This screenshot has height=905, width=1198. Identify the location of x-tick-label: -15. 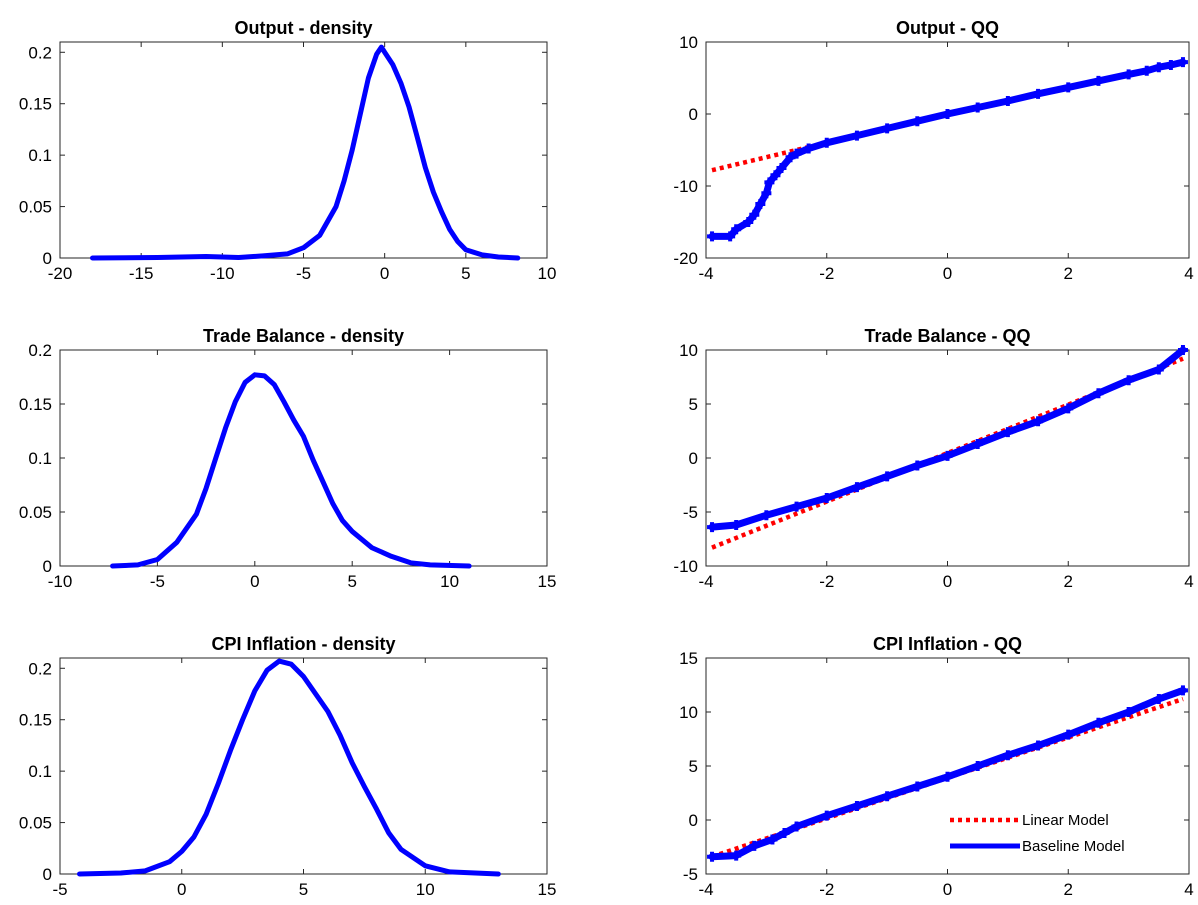
(141, 273).